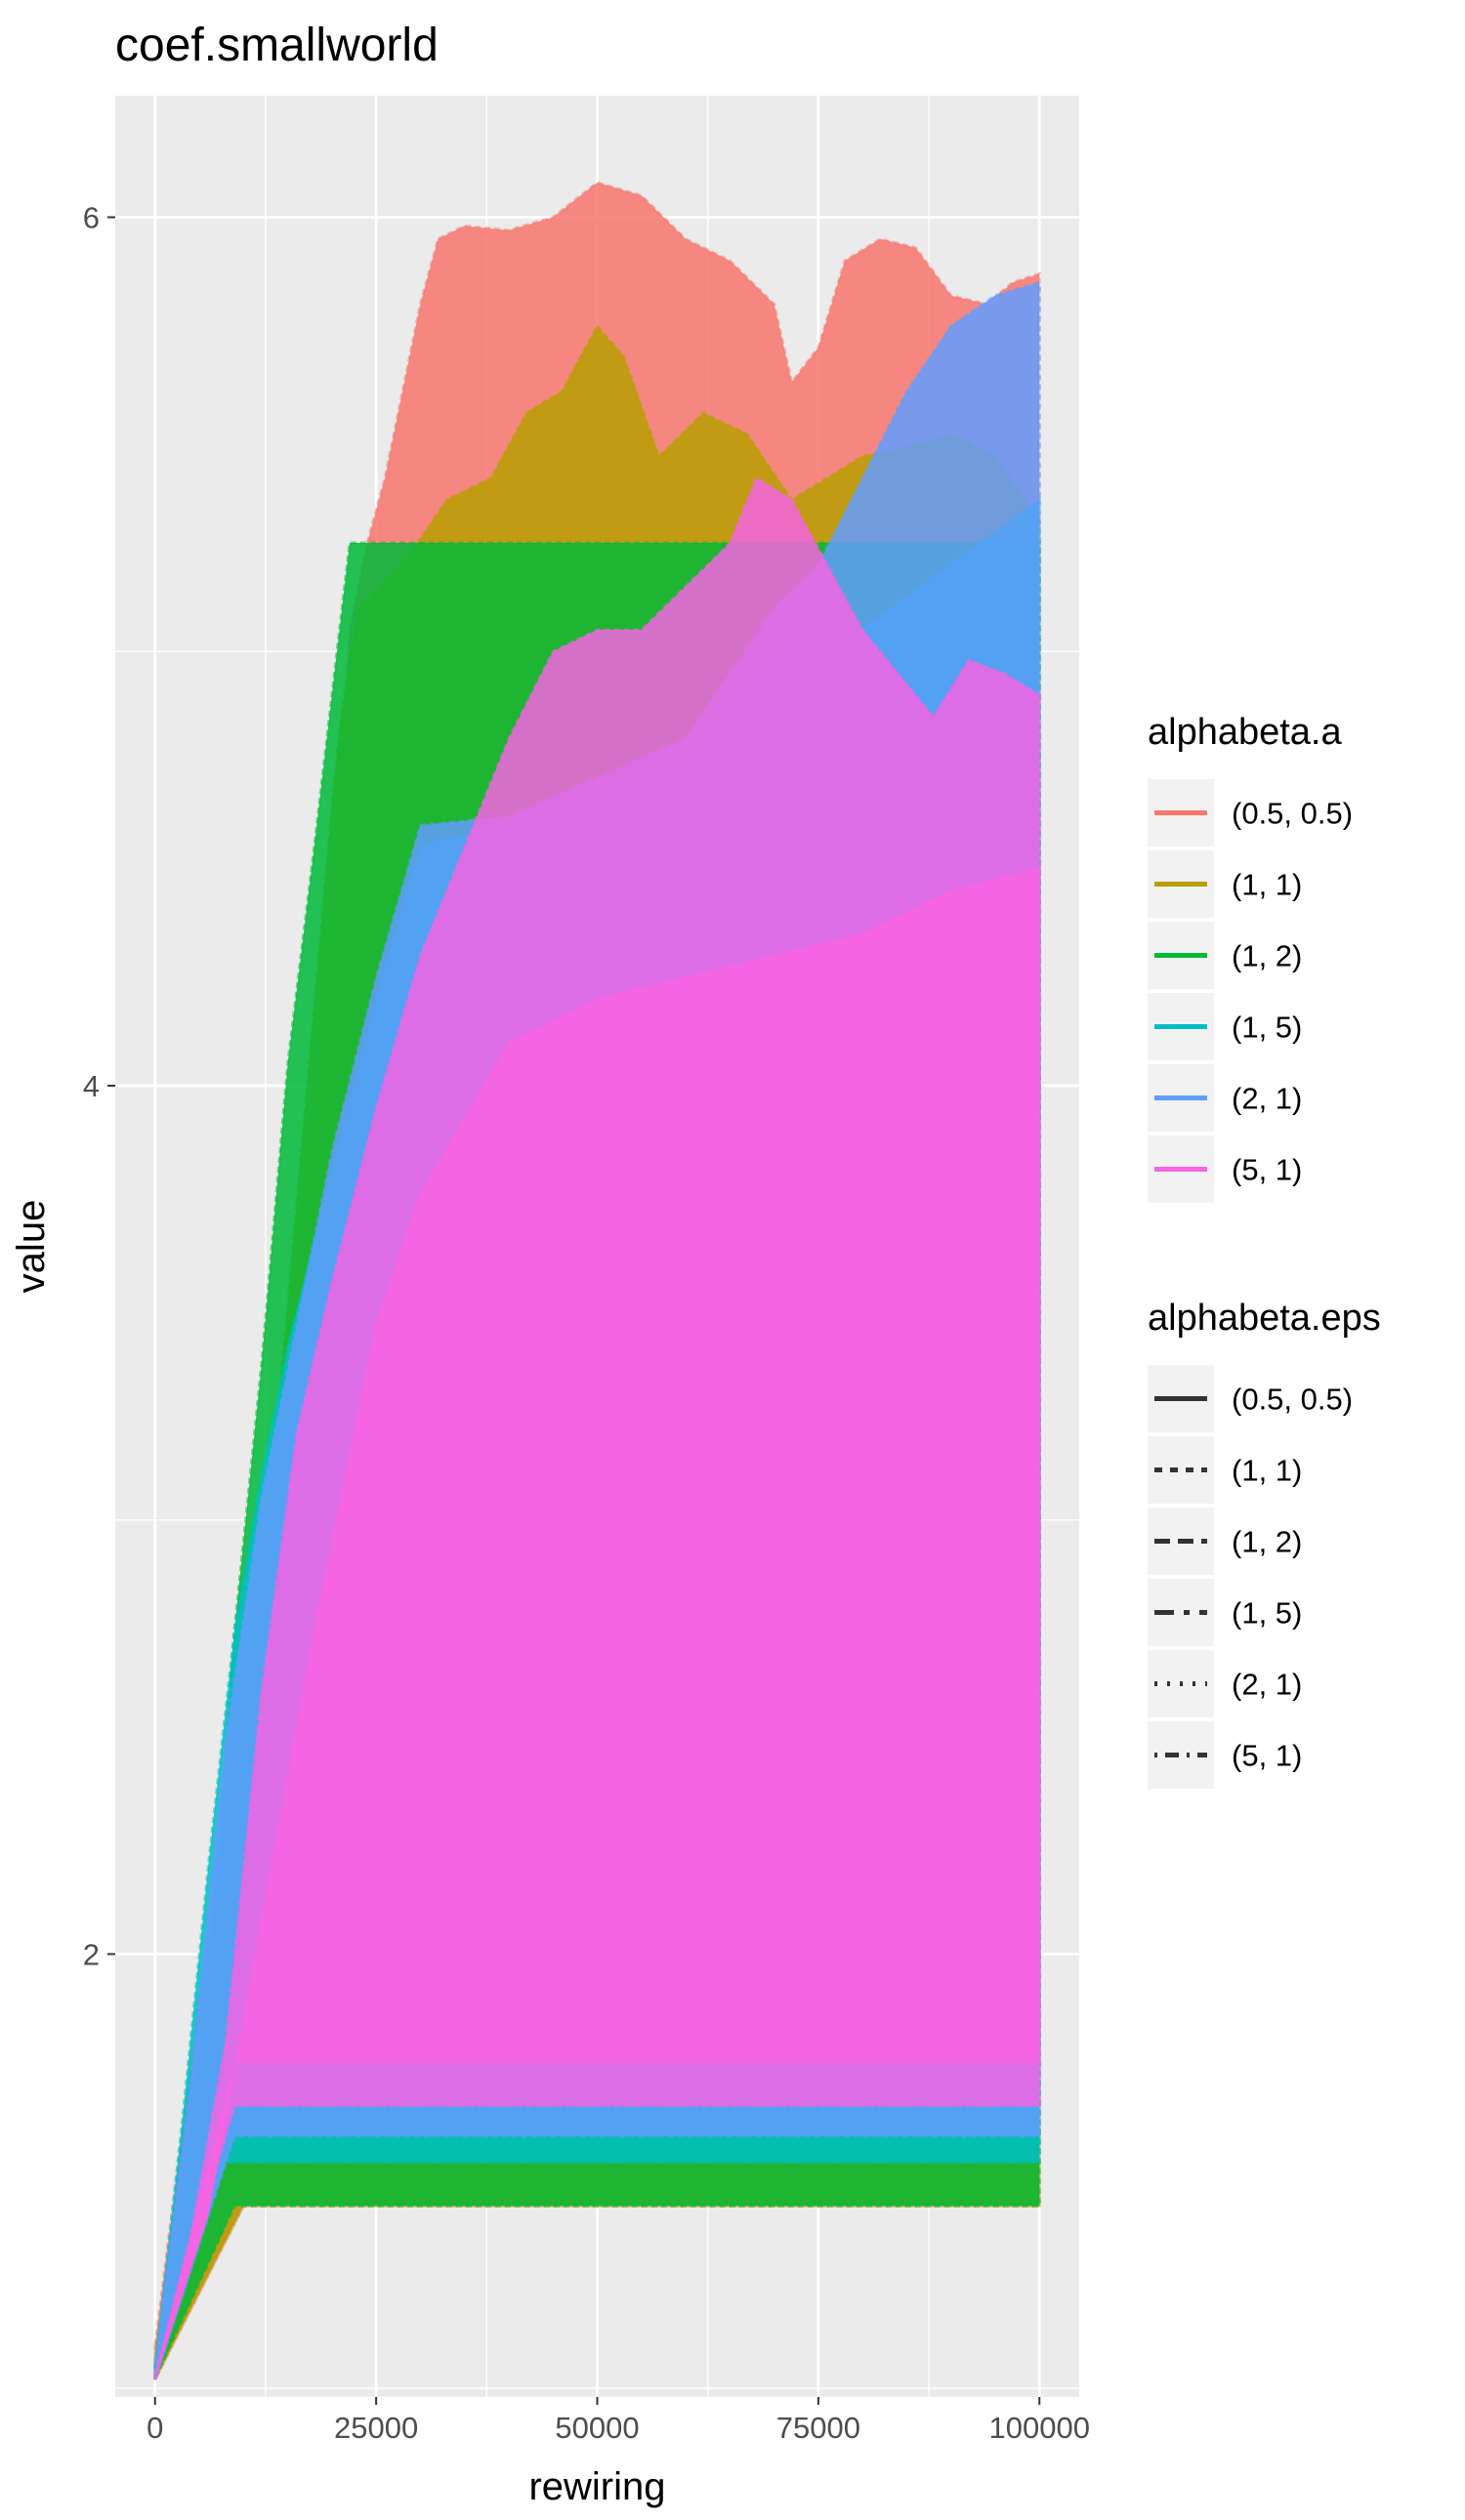  I want to click on y-tick-label: 2, so click(91, 1954).